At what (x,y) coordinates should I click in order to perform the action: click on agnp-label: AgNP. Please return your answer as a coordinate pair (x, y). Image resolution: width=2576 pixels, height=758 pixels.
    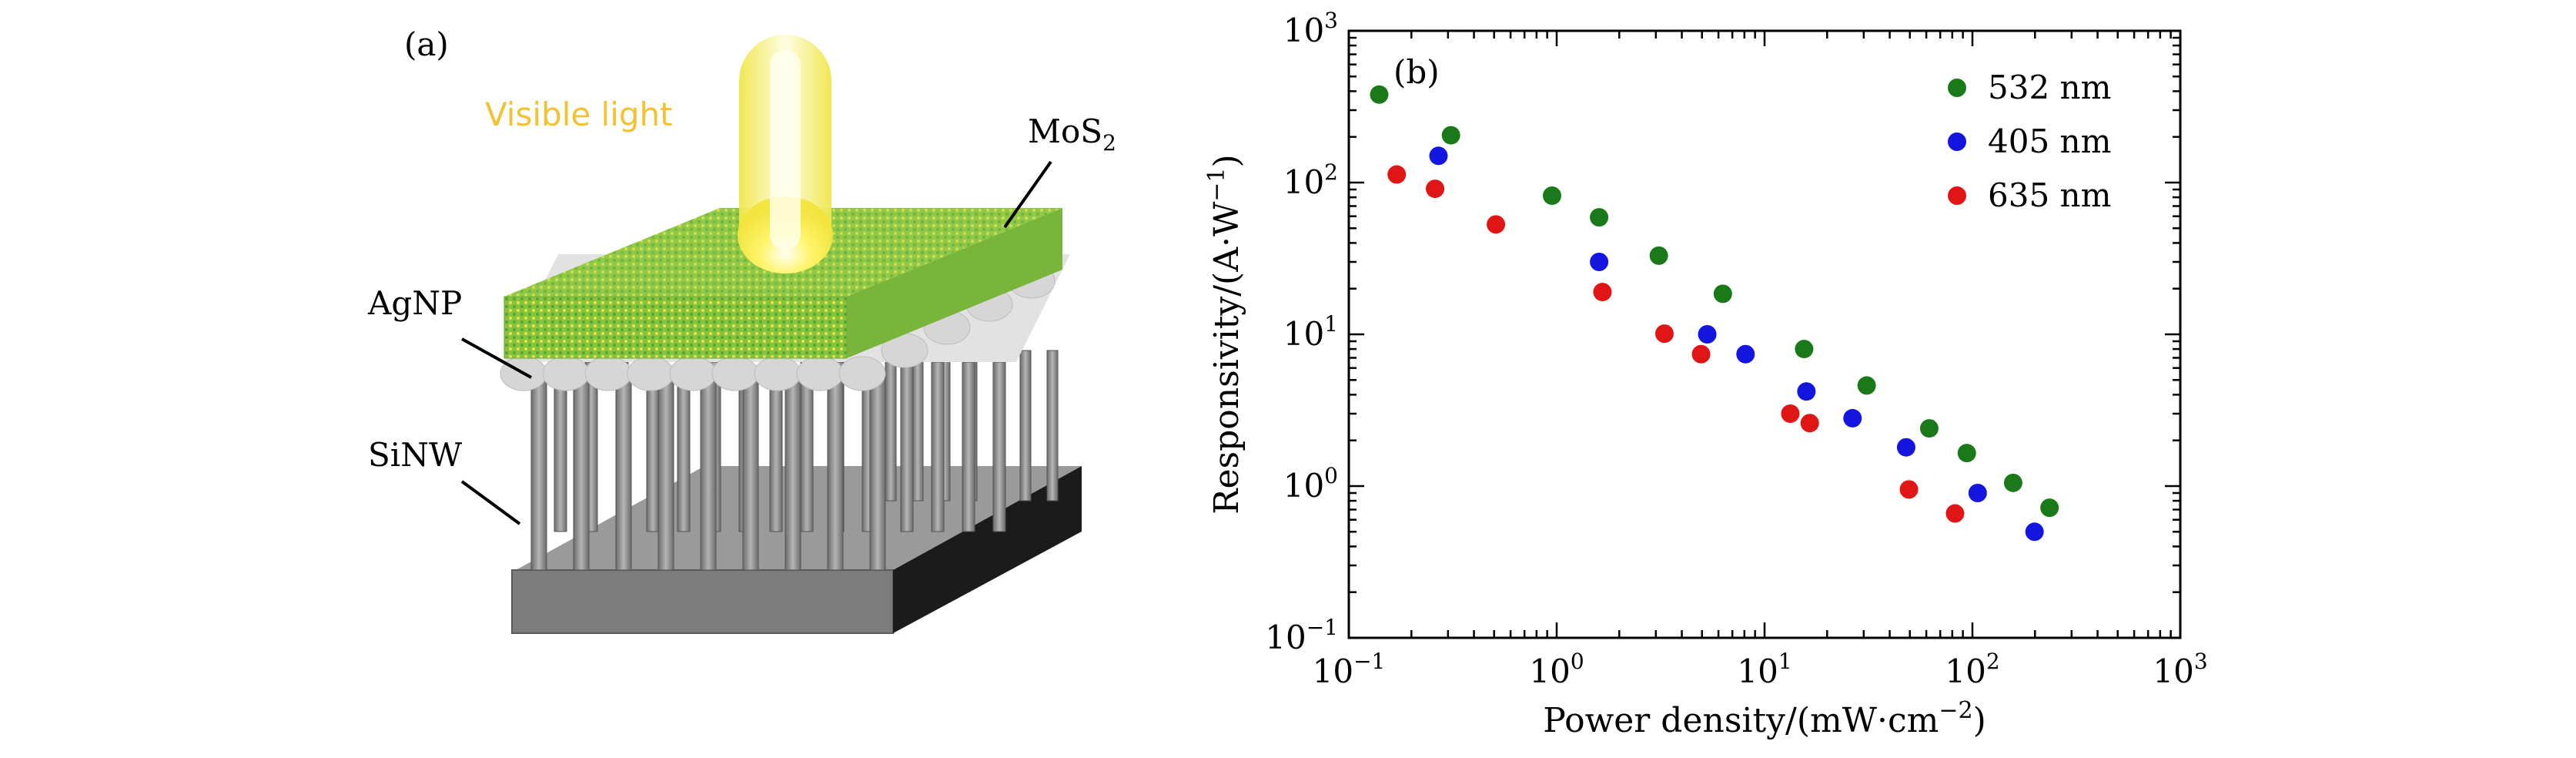
    Looking at the image, I should click on (414, 303).